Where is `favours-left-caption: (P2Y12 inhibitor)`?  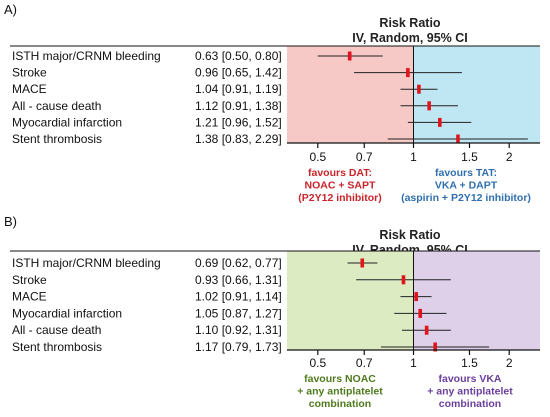
favours-left-caption: (P2Y12 inhibitor) is located at coordinates (339, 198).